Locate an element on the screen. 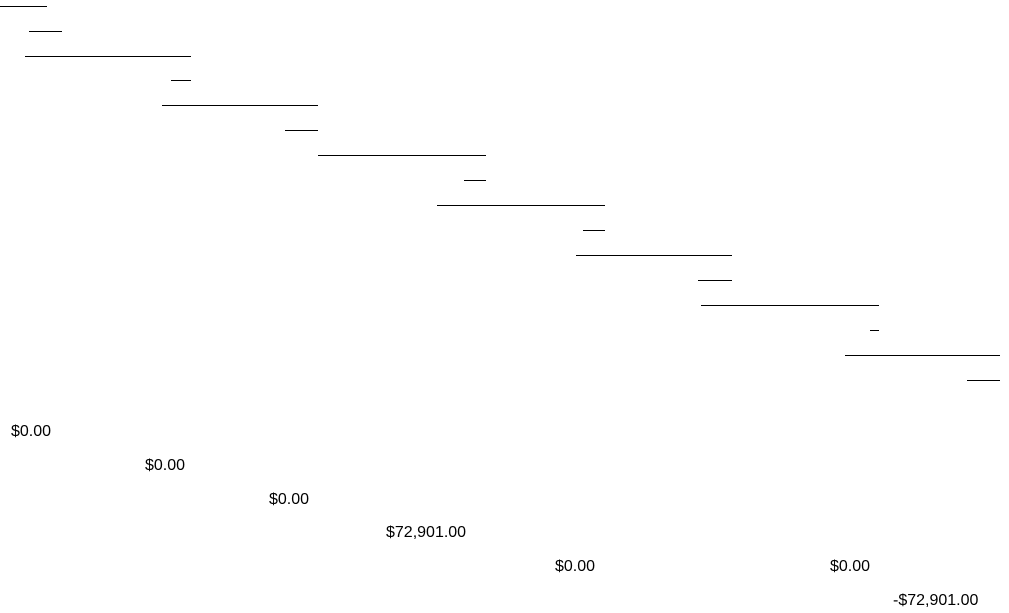 The width and height of the screenshot is (1009, 613). amount-6: $0.00 is located at coordinates (850, 566).